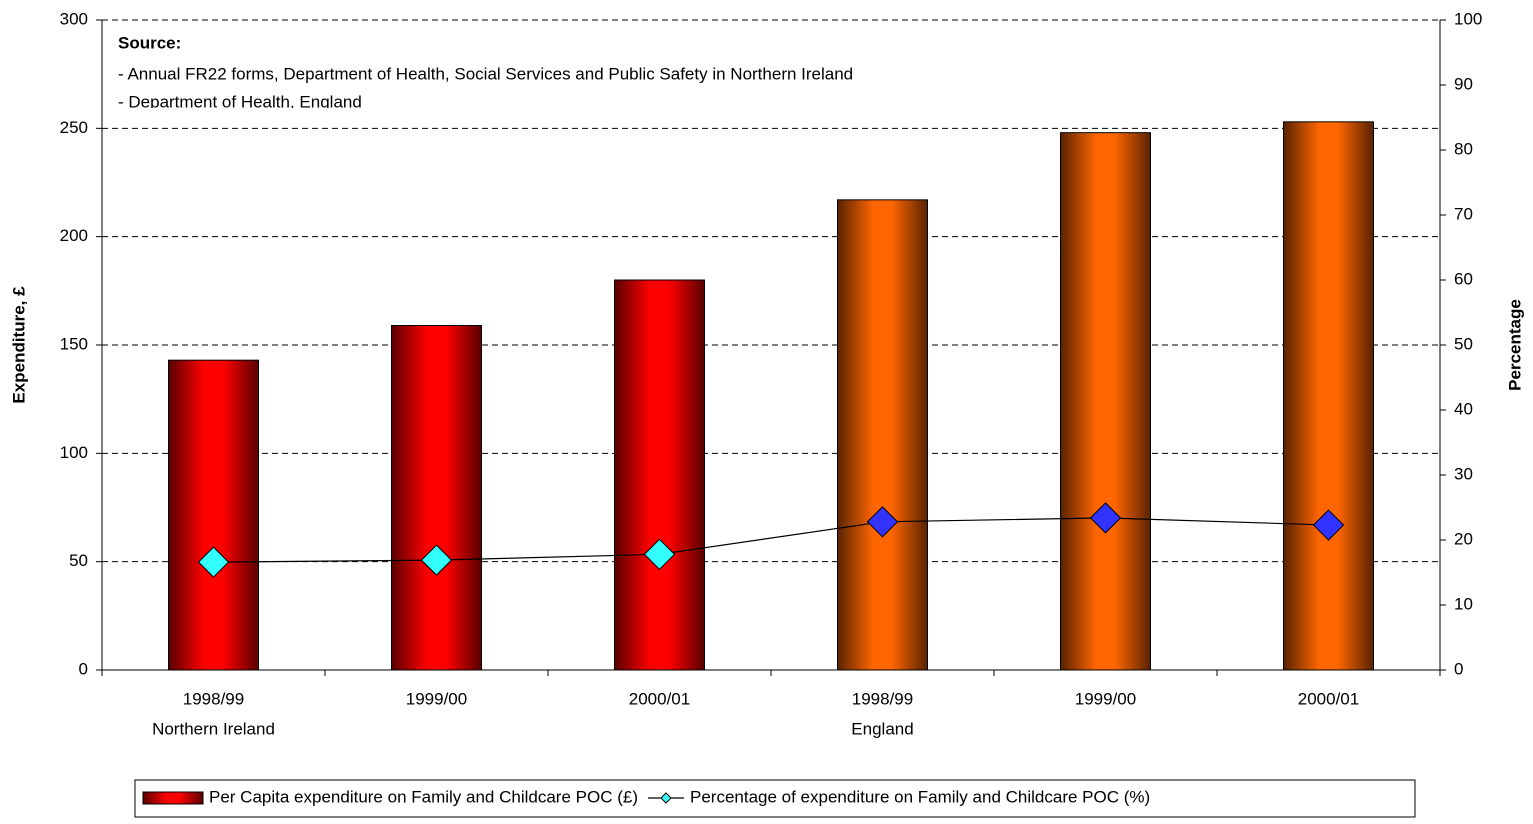  What do you see at coordinates (882, 728) in the screenshot?
I see `x-group-label: England` at bounding box center [882, 728].